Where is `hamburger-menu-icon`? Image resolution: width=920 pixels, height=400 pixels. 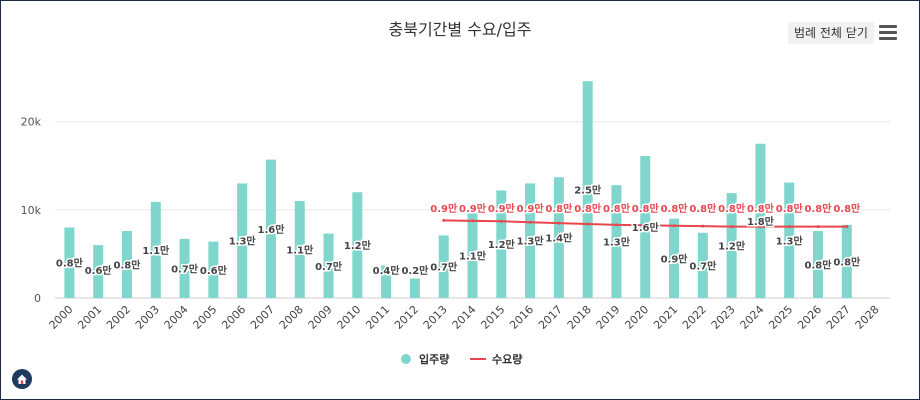 hamburger-menu-icon is located at coordinates (888, 33).